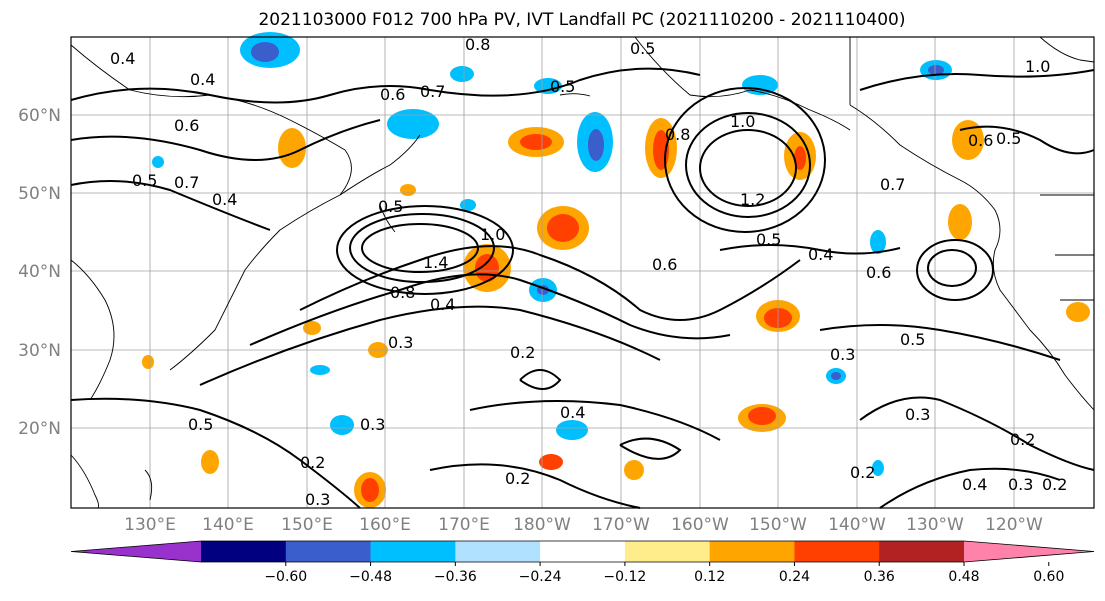 The height and width of the screenshot is (601, 1105). What do you see at coordinates (464, 525) in the screenshot?
I see `lon-label: 170°E` at bounding box center [464, 525].